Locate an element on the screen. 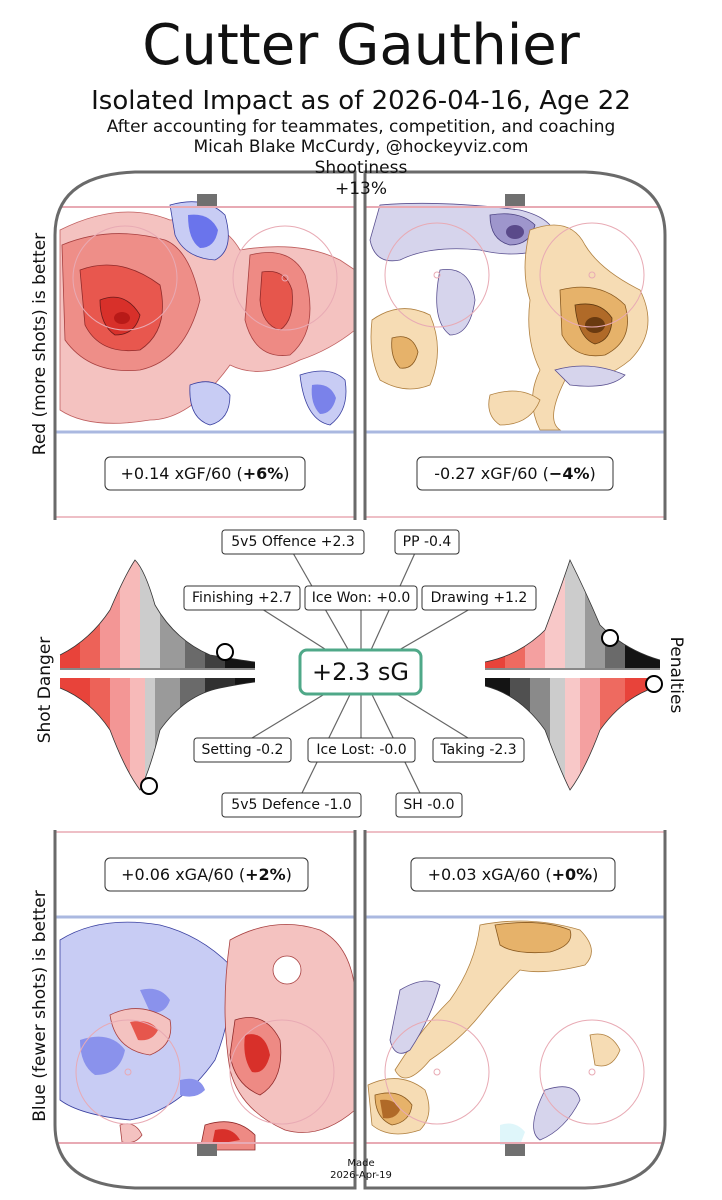  component-finishing: Finishing +2.7 is located at coordinates (242, 598).